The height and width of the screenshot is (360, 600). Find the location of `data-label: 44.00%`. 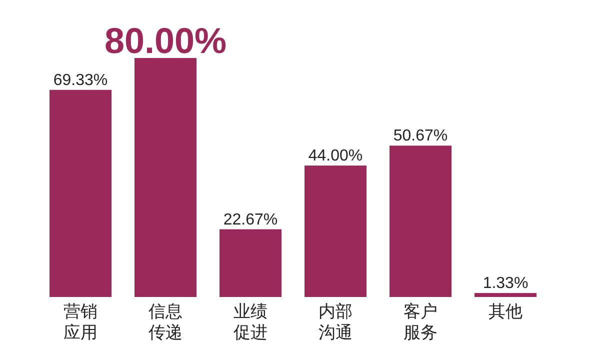

data-label: 44.00% is located at coordinates (335, 156).